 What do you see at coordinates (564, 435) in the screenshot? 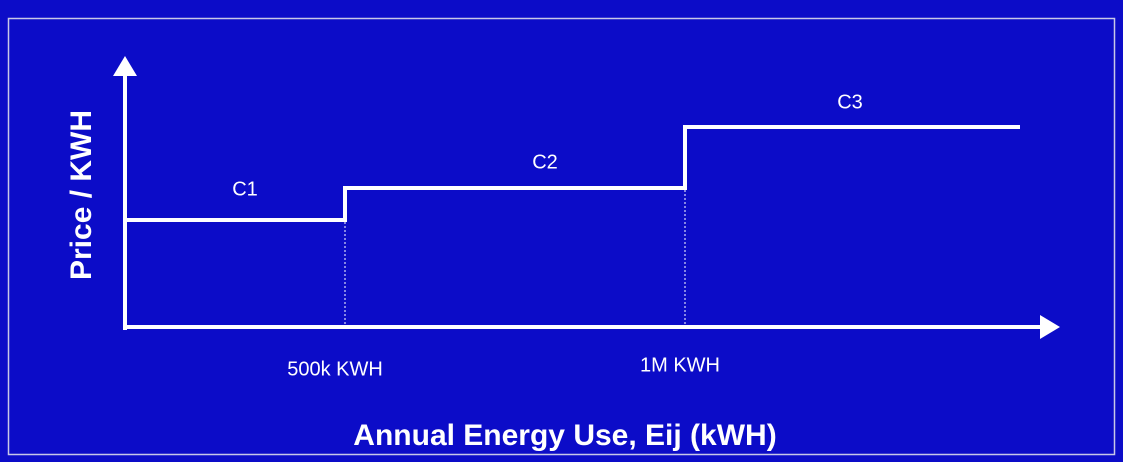
I see `x-axis-title: Annual Energy Use, Eij (kWH)` at bounding box center [564, 435].